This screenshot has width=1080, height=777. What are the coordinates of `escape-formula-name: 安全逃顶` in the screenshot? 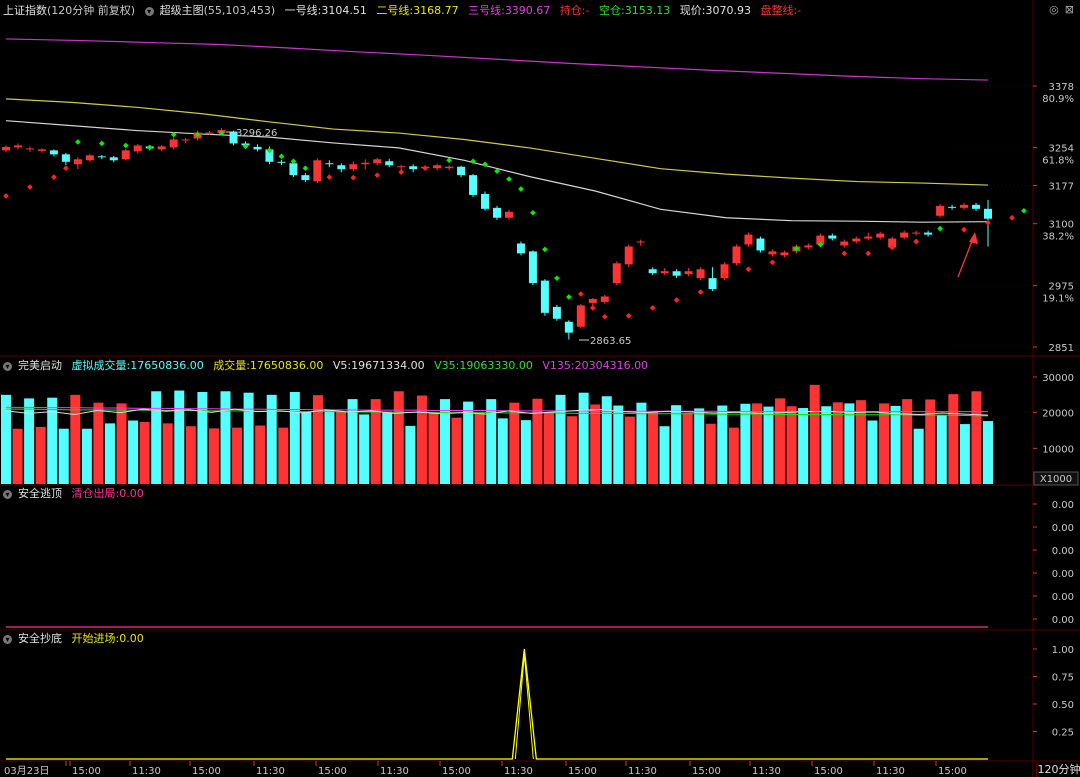 It's located at (40, 493).